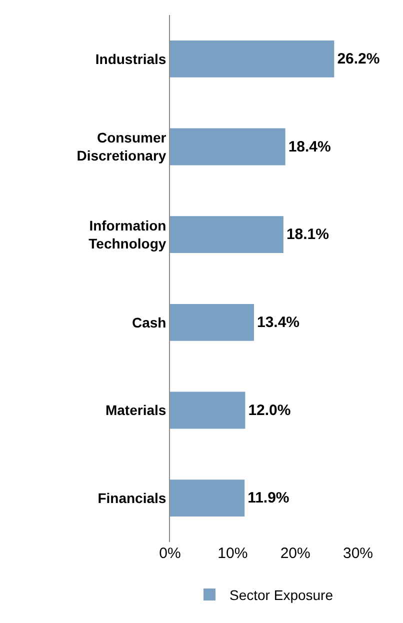 This screenshot has width=403, height=623. Describe the element at coordinates (233, 553) in the screenshot. I see `x-tick-label: 10%` at that location.